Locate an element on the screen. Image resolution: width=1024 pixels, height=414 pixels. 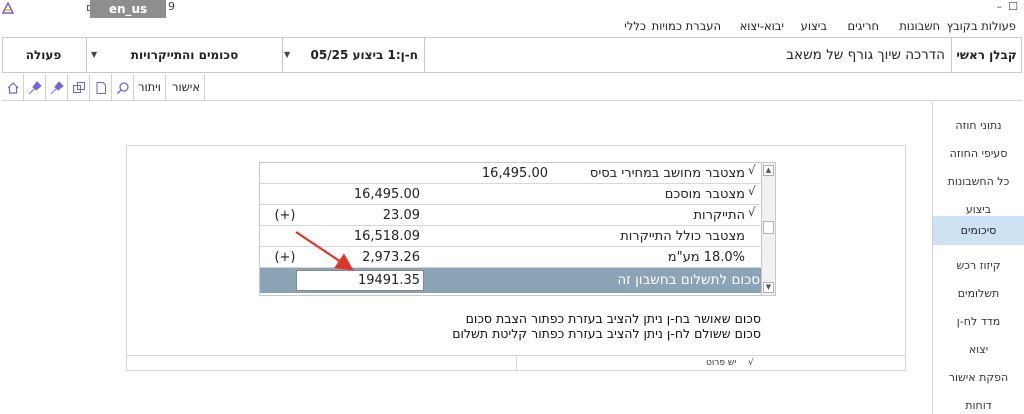
section-select: סכומים והתייקרויות is located at coordinates (184, 55).